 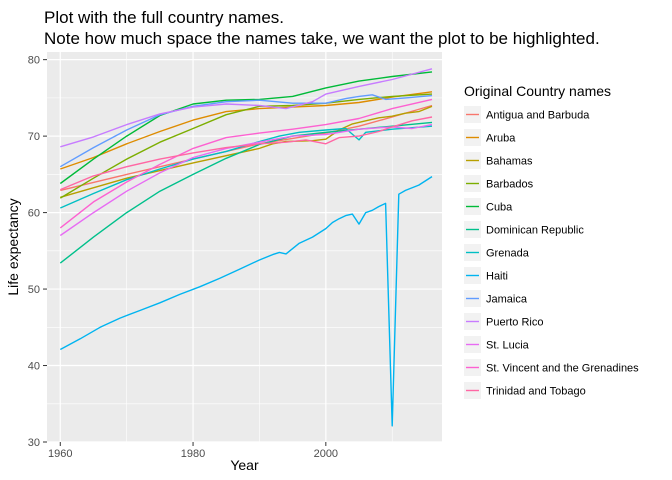 What do you see at coordinates (193, 454) in the screenshot?
I see `x-tick-label: 1980` at bounding box center [193, 454].